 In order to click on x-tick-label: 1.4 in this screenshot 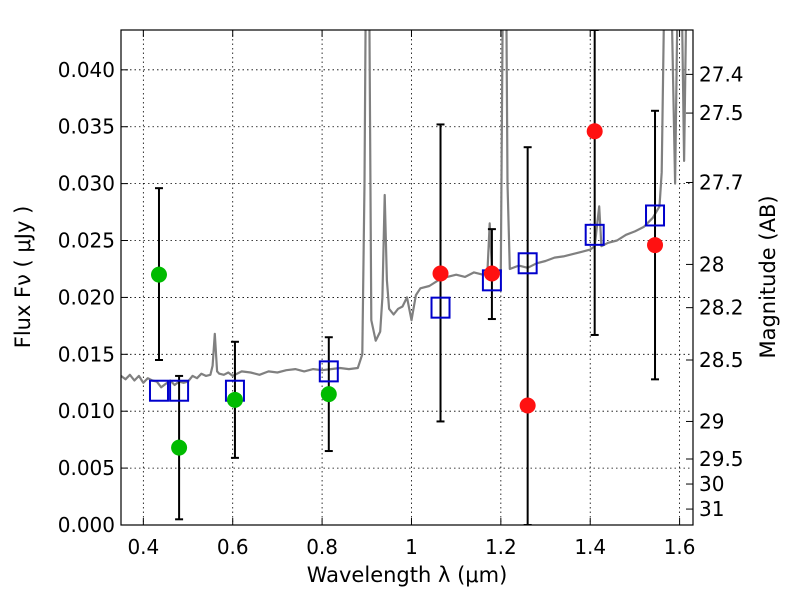, I will do `click(590, 547)`.